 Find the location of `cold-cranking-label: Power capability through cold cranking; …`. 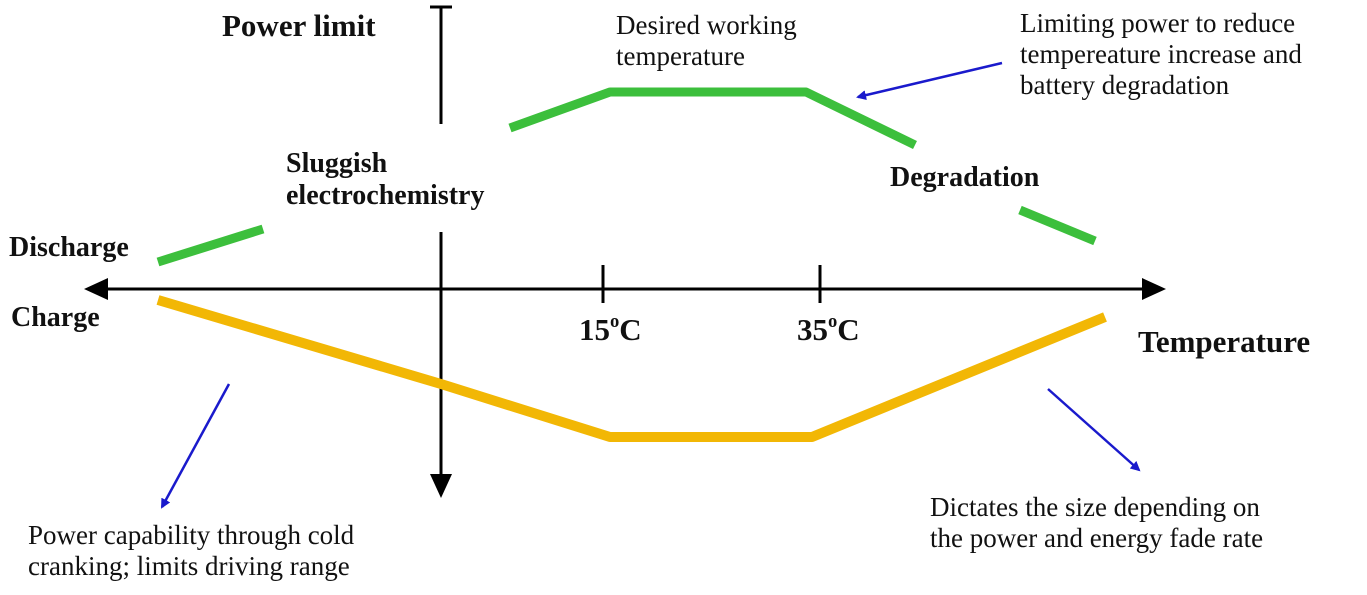

cold-cranking-label: Power capability through cold cranking; … is located at coordinates (191, 551).